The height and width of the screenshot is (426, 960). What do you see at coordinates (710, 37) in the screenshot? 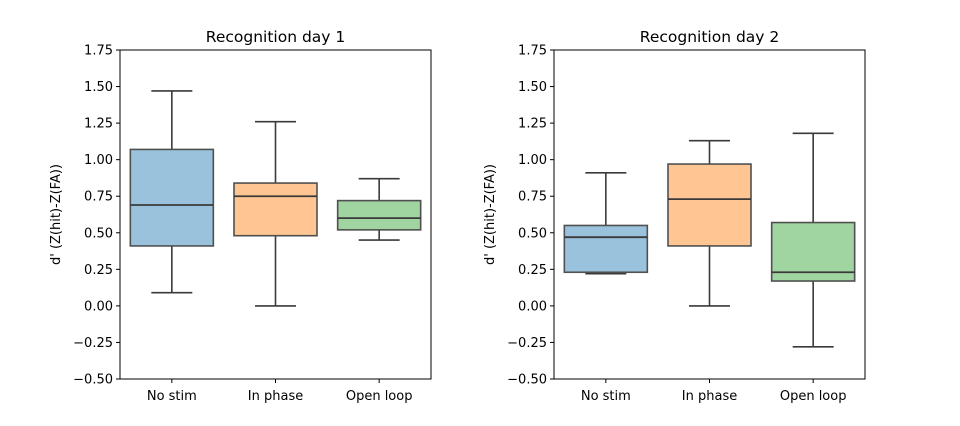
I see `chart-title: Recognition day 2` at bounding box center [710, 37].